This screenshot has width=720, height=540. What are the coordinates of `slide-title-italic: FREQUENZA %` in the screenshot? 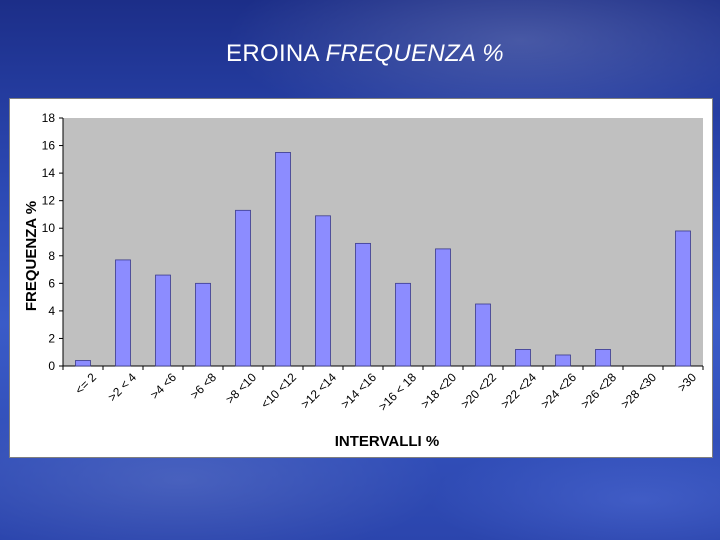 It's located at (414, 53).